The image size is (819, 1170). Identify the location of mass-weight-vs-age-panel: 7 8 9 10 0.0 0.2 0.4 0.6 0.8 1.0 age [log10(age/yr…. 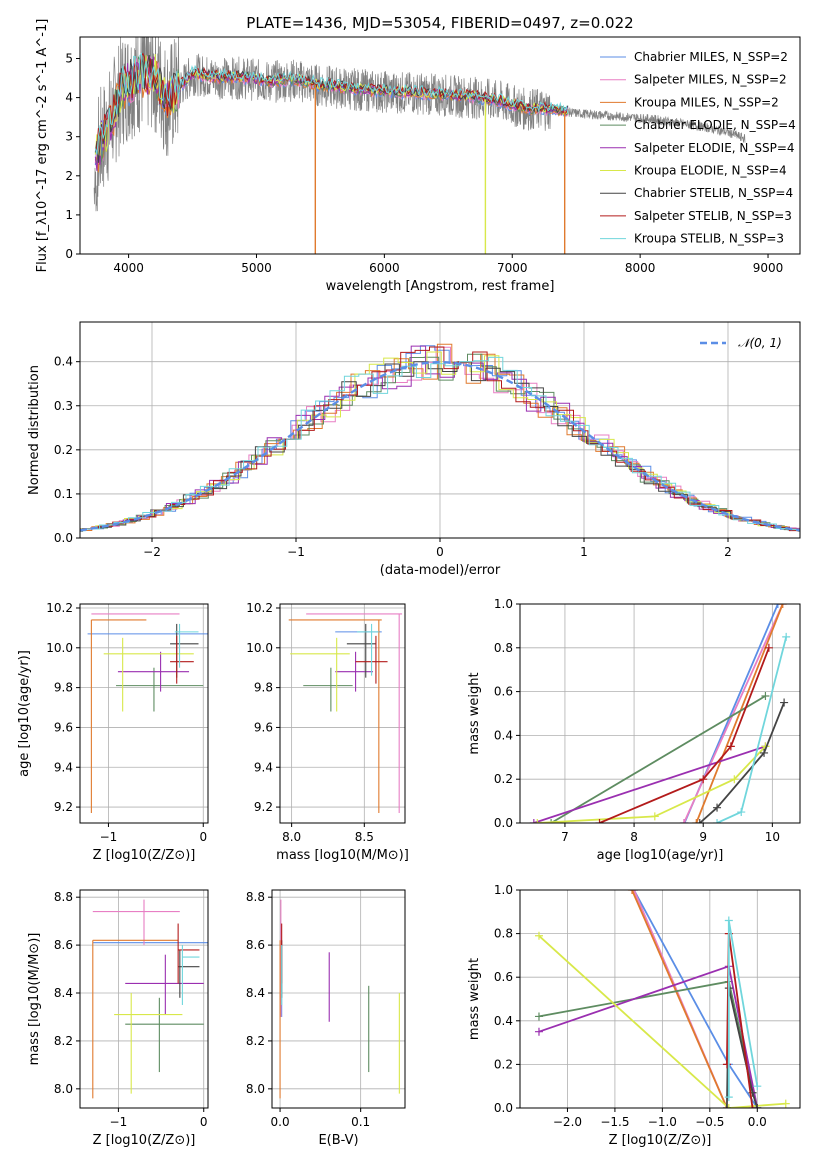
(634, 730).